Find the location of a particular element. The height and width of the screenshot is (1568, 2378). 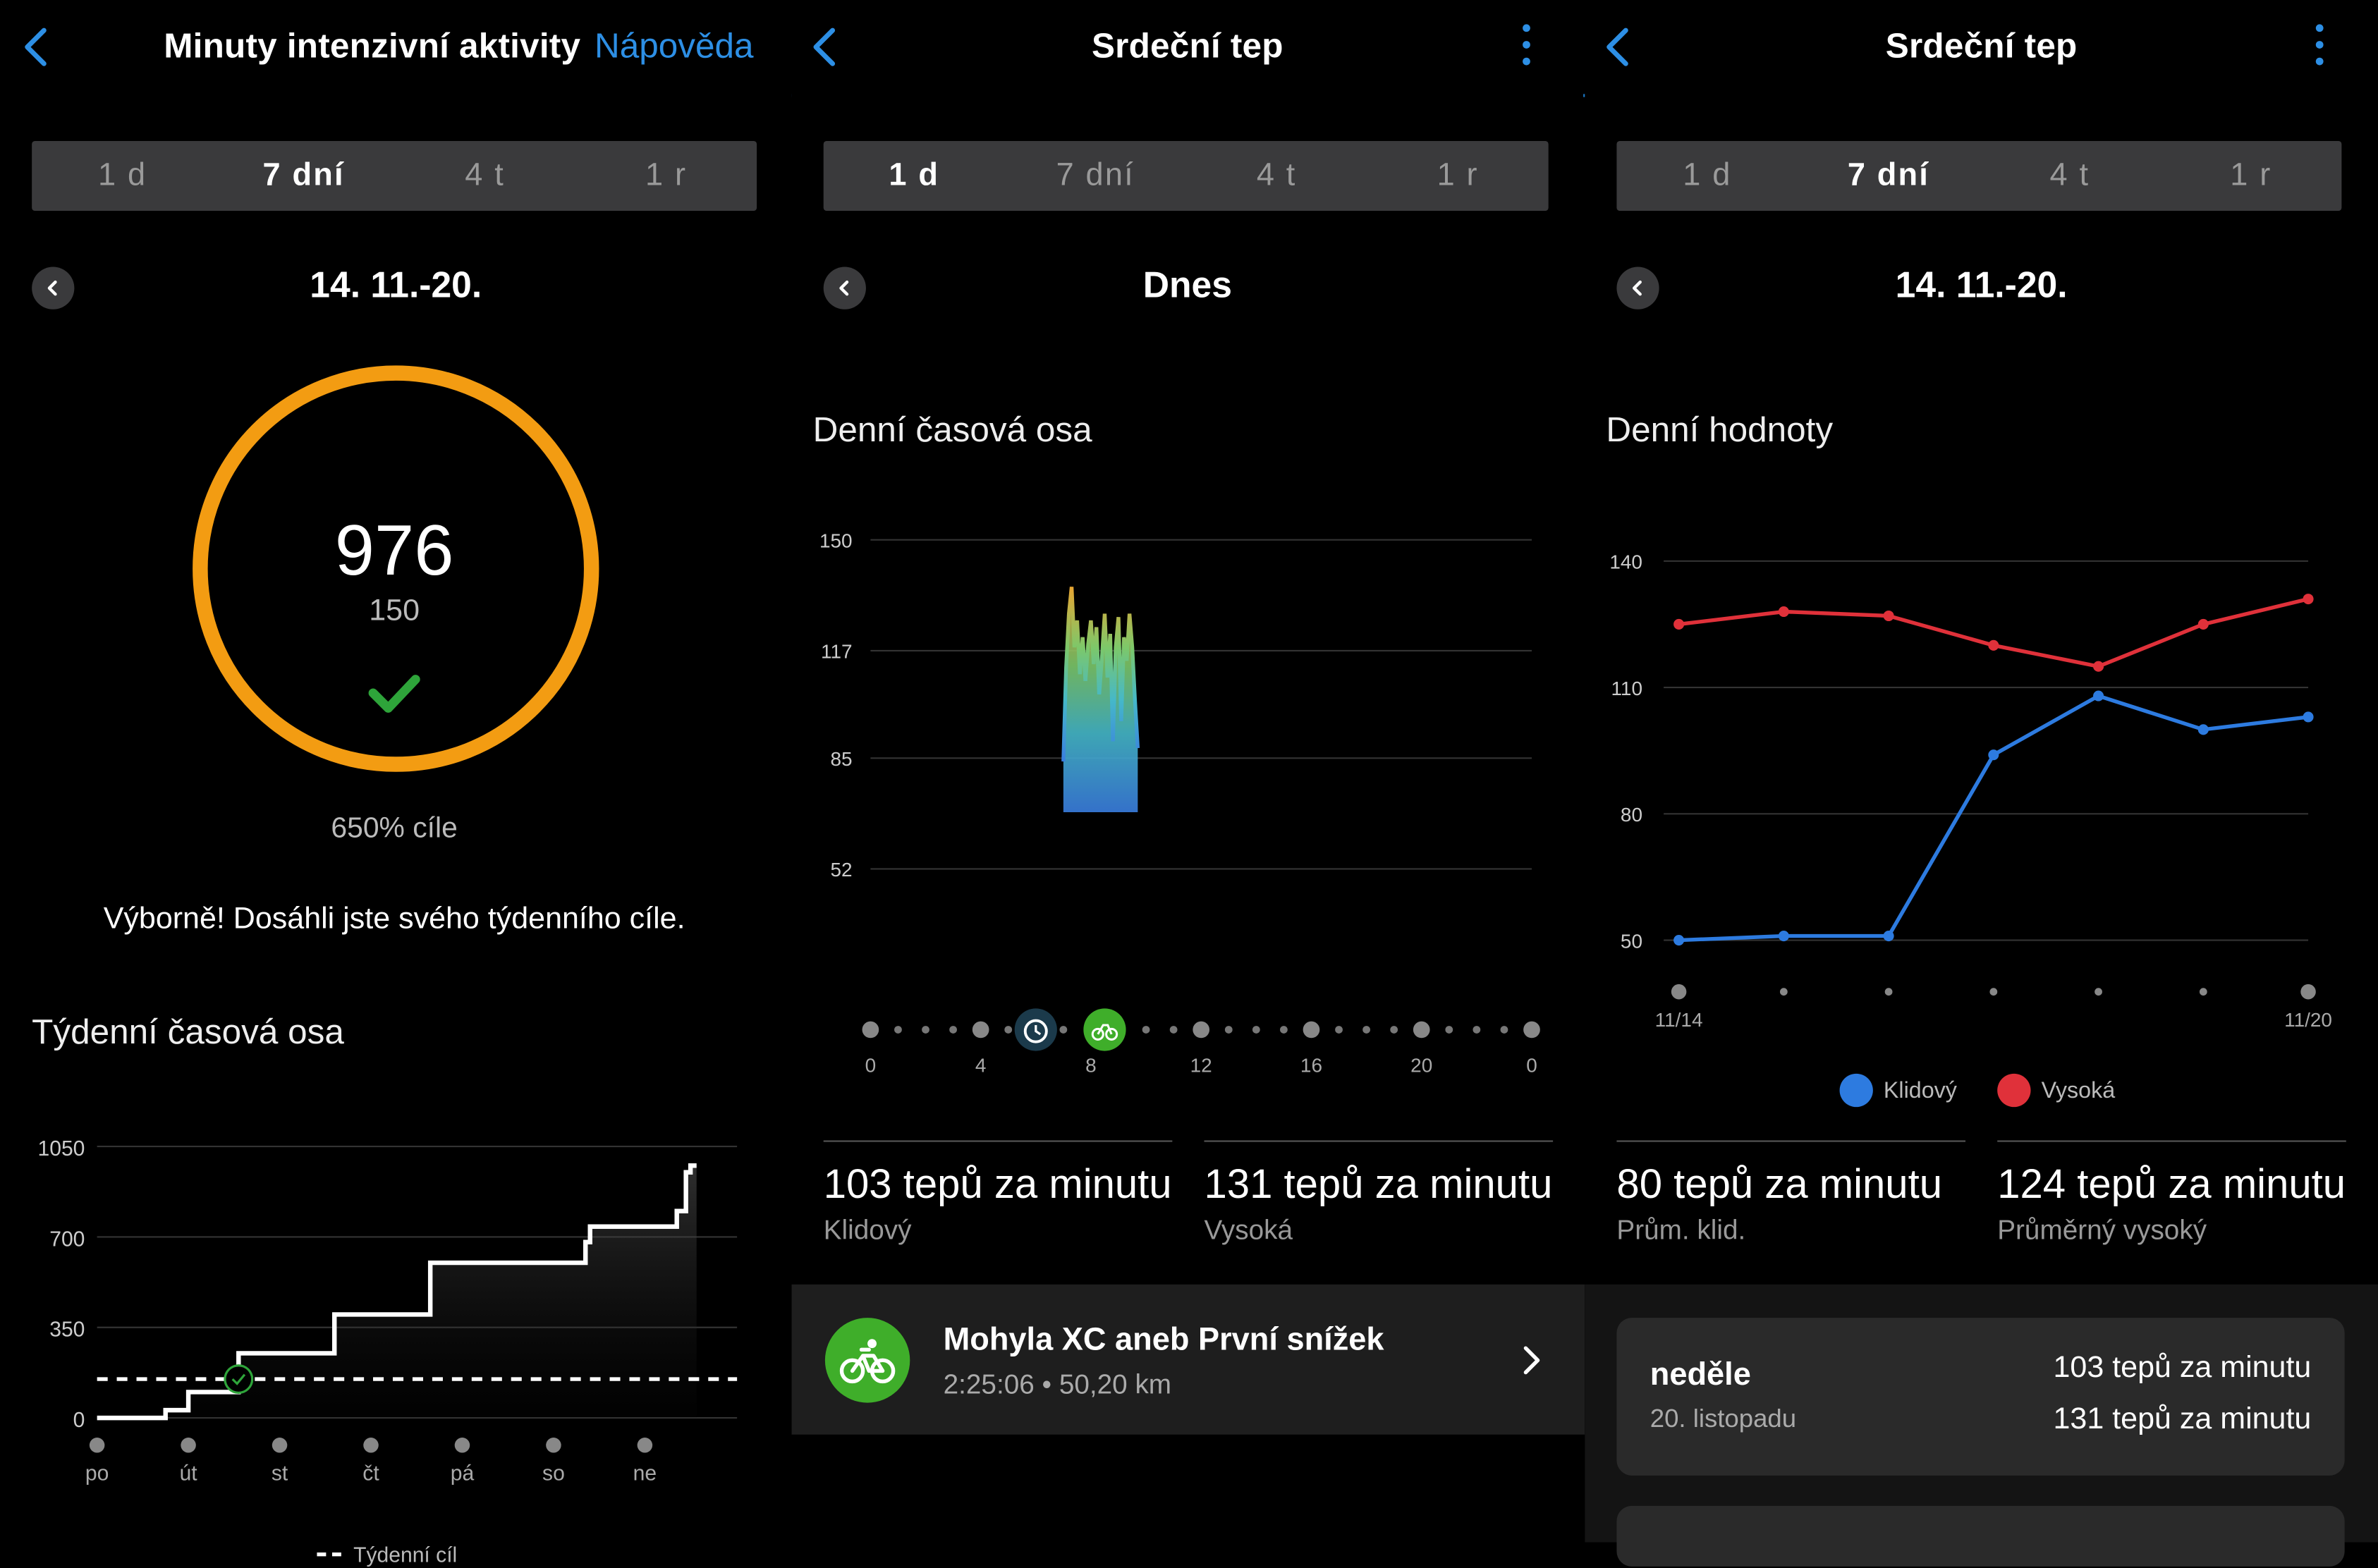

help-link: Nápověda is located at coordinates (674, 45).